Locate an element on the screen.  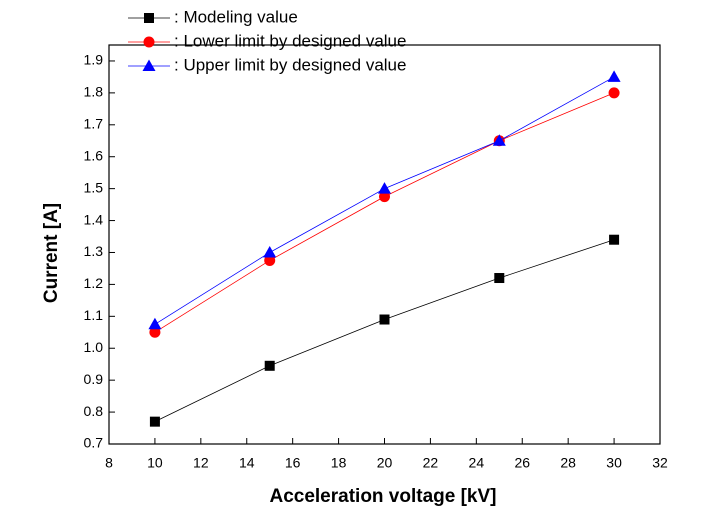
y-tick-label: 1.9 is located at coordinates (94, 60).